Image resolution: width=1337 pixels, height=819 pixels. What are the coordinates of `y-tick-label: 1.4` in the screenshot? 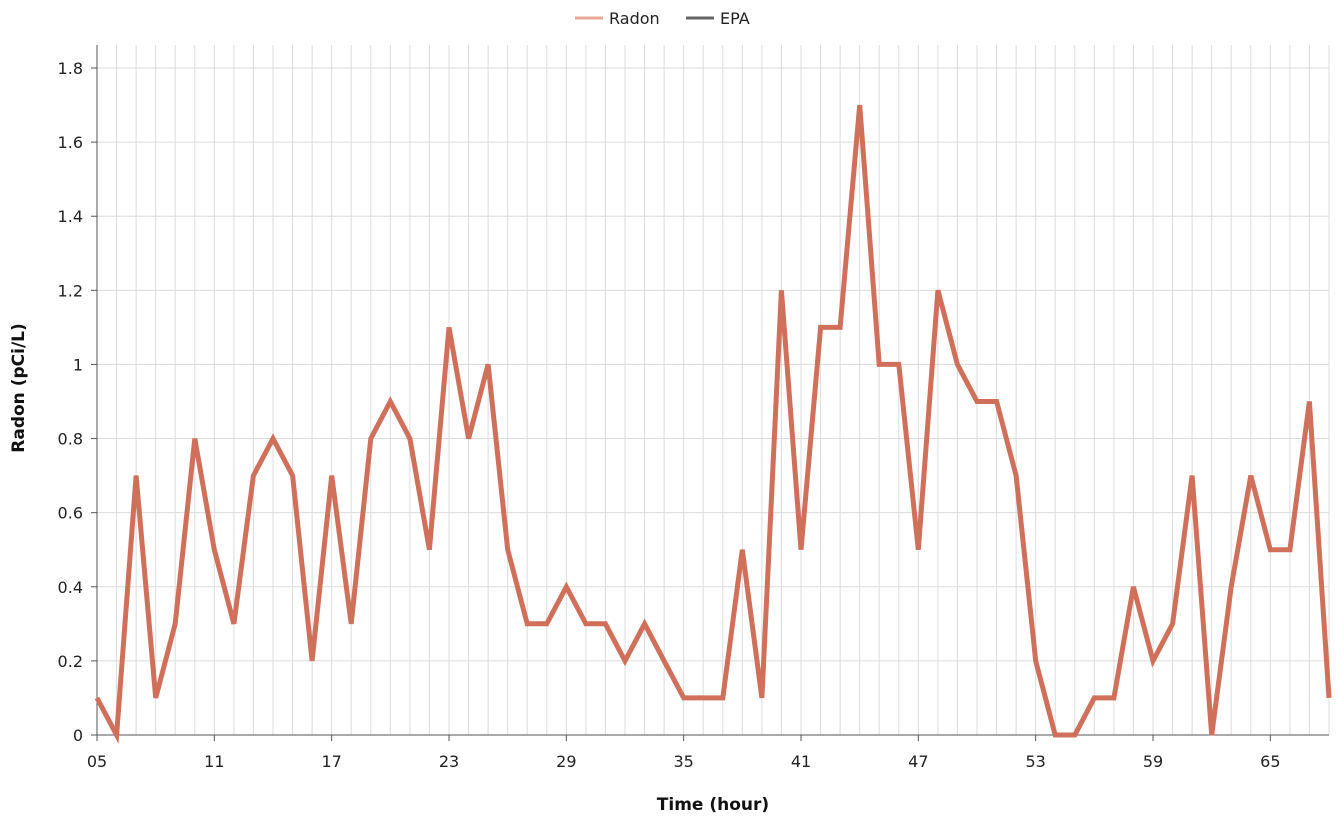 It's located at (70, 216).